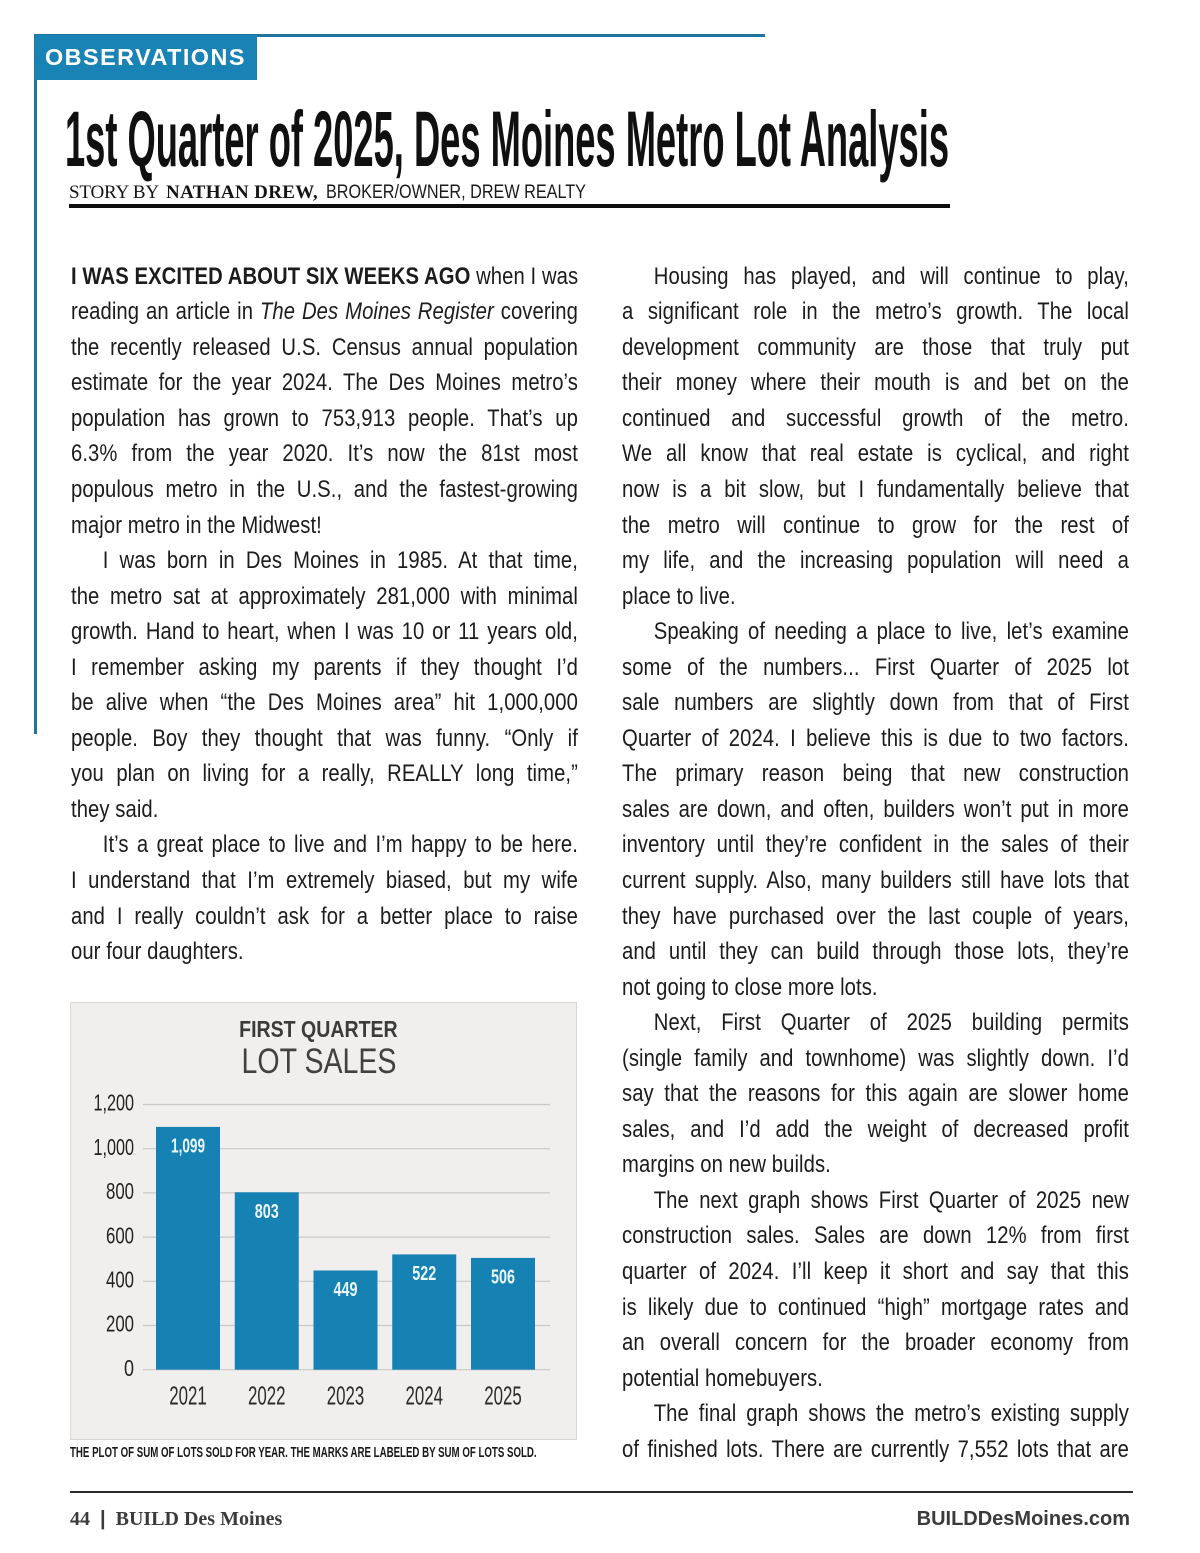  I want to click on svg-text: 0, so click(129, 1369).